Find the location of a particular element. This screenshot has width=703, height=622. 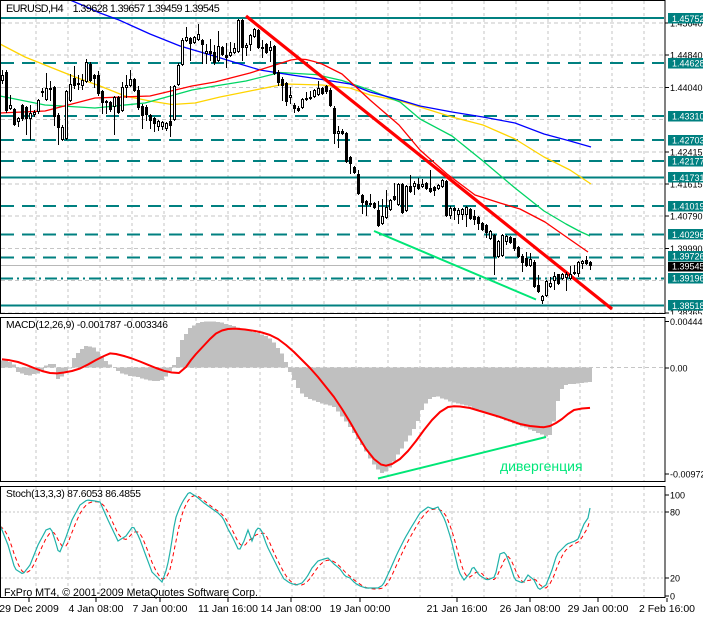

svg-text: 1.42177 is located at coordinates (687, 162).